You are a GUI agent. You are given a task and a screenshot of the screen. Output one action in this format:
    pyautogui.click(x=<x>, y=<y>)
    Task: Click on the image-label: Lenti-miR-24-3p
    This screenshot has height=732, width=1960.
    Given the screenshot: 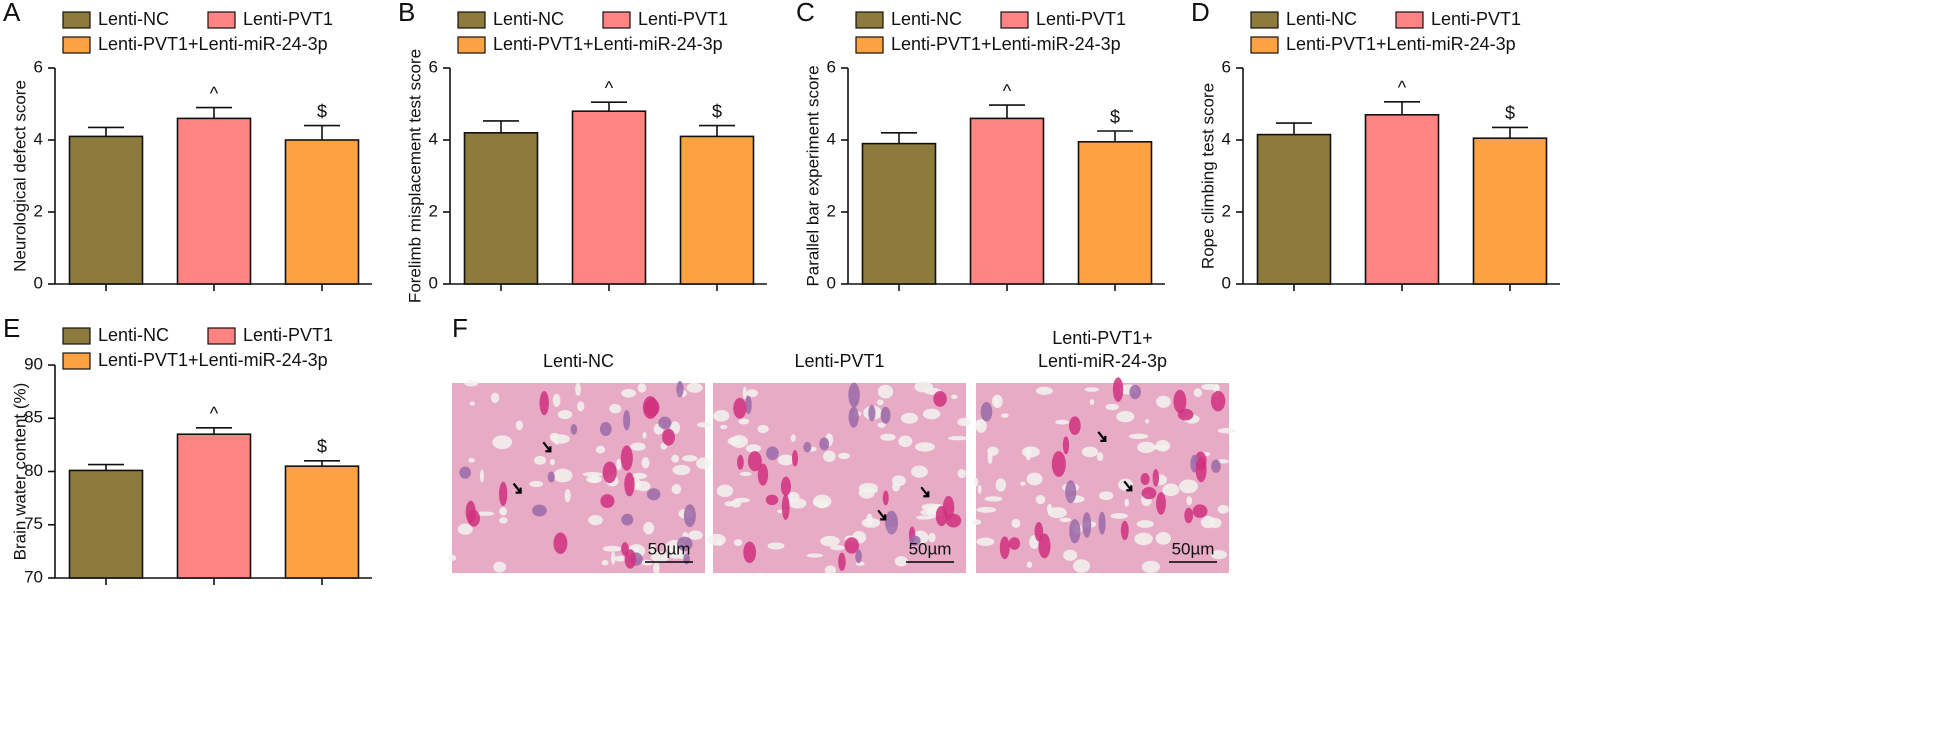 What is the action you would take?
    pyautogui.click(x=1102, y=361)
    